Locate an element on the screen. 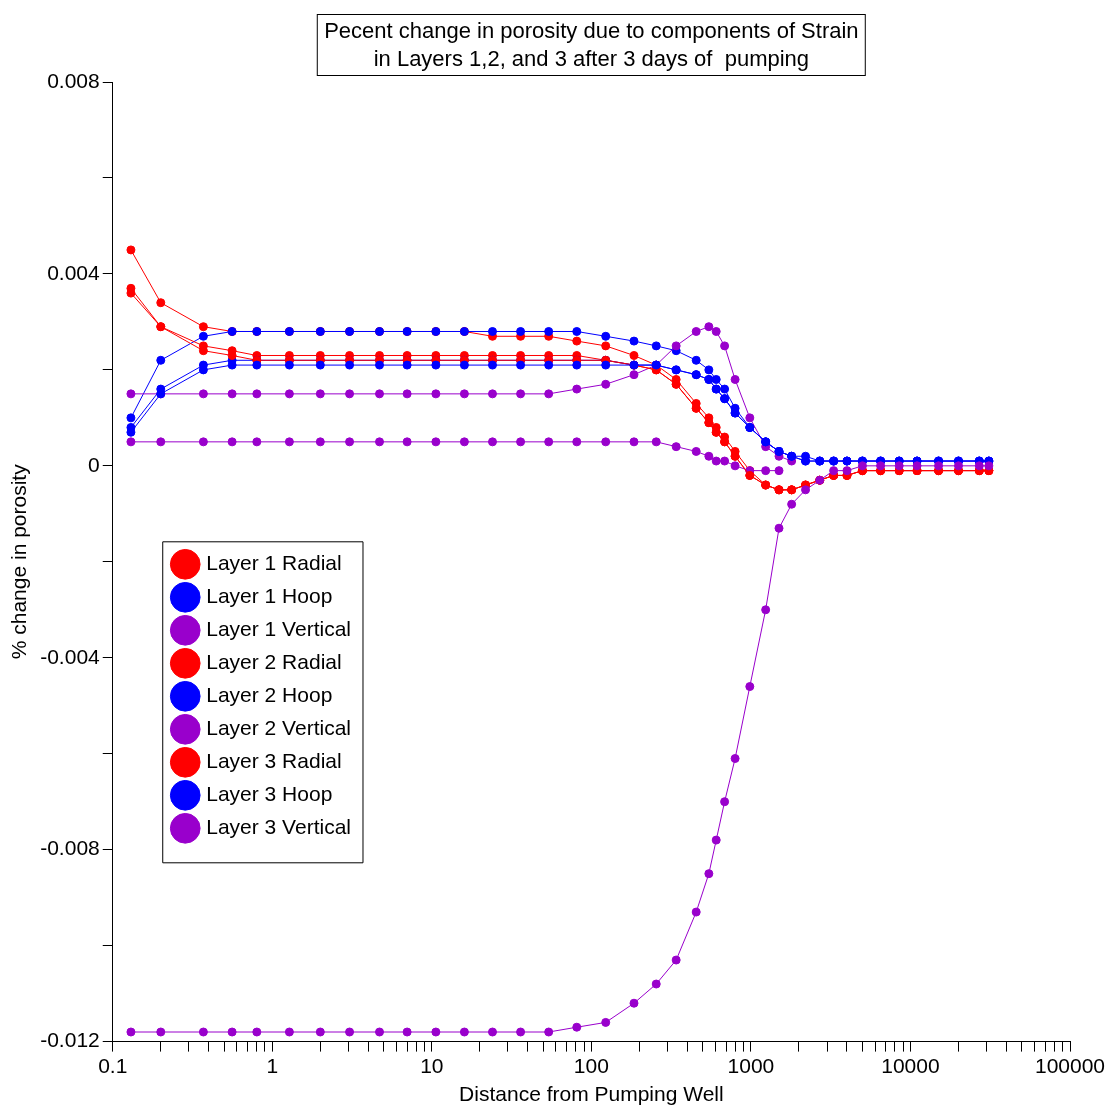 Image resolution: width=1110 pixels, height=1110 pixels. legend-label: Layer 3 Radial is located at coordinates (274, 761).